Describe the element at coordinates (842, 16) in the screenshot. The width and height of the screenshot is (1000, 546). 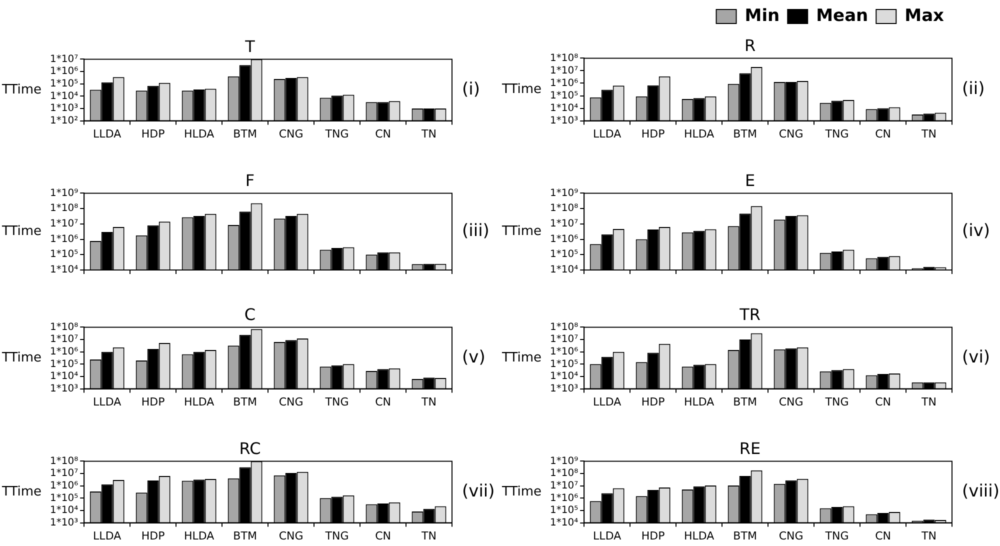
I see `legend-label: Mean` at that location.